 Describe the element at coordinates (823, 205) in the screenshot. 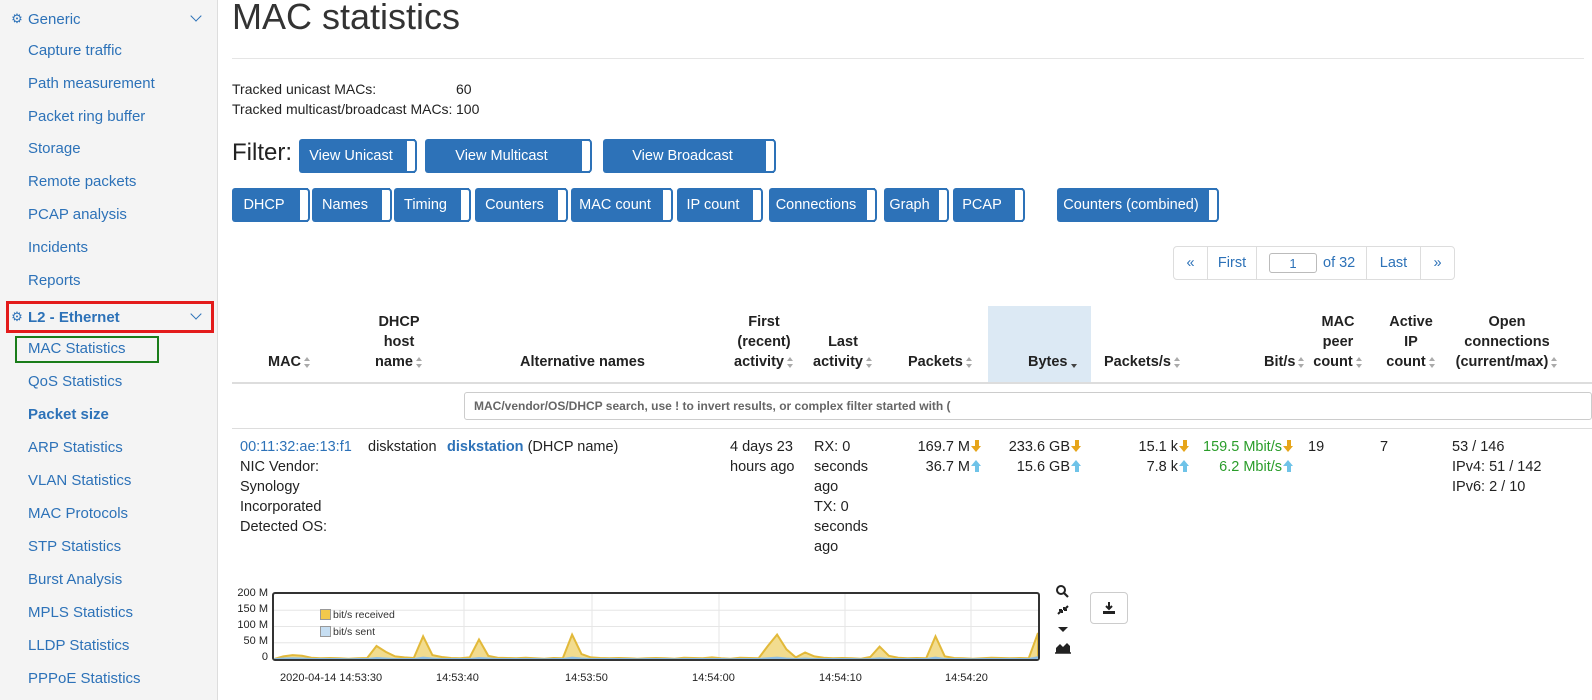

I see `toggle-connections-button: Connections` at that location.